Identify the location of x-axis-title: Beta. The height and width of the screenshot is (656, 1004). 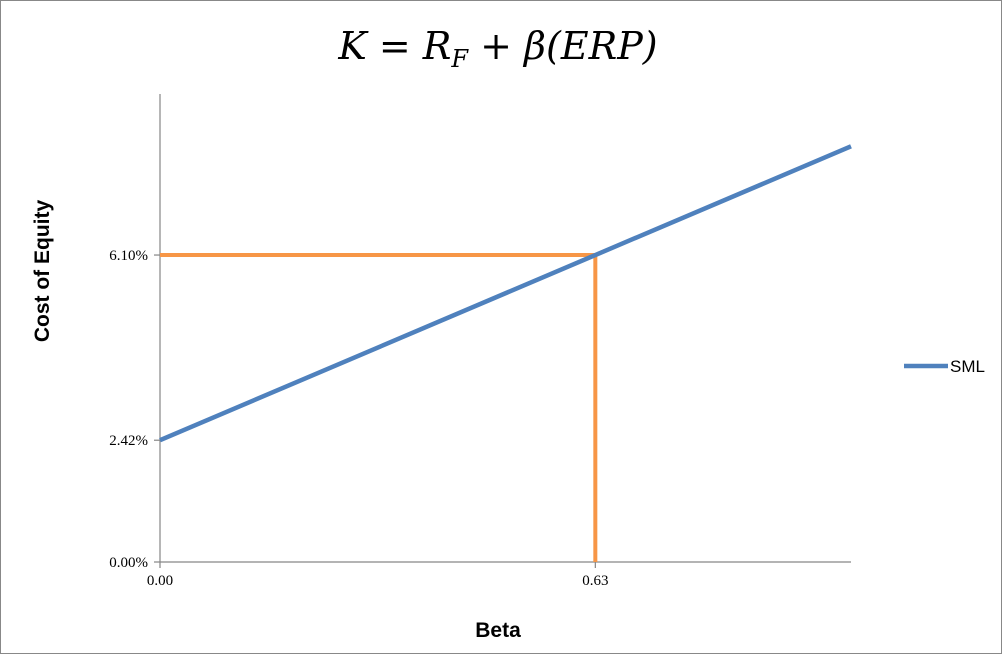
(498, 630).